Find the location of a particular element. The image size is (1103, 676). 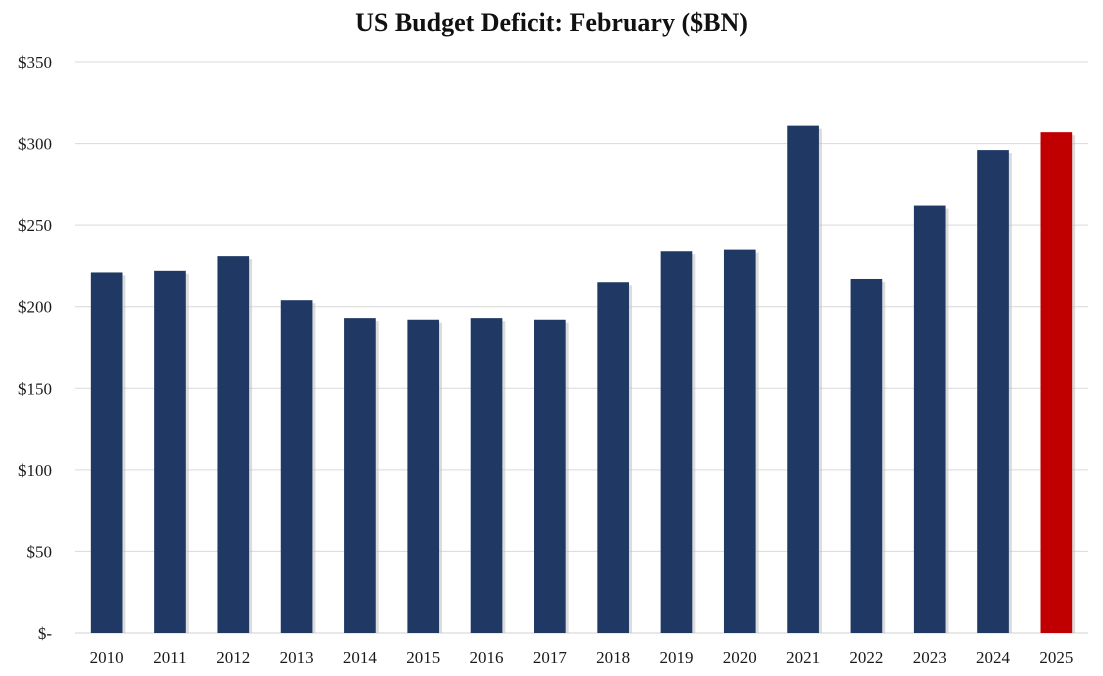

x-tick-label: 2022 is located at coordinates (866, 657).